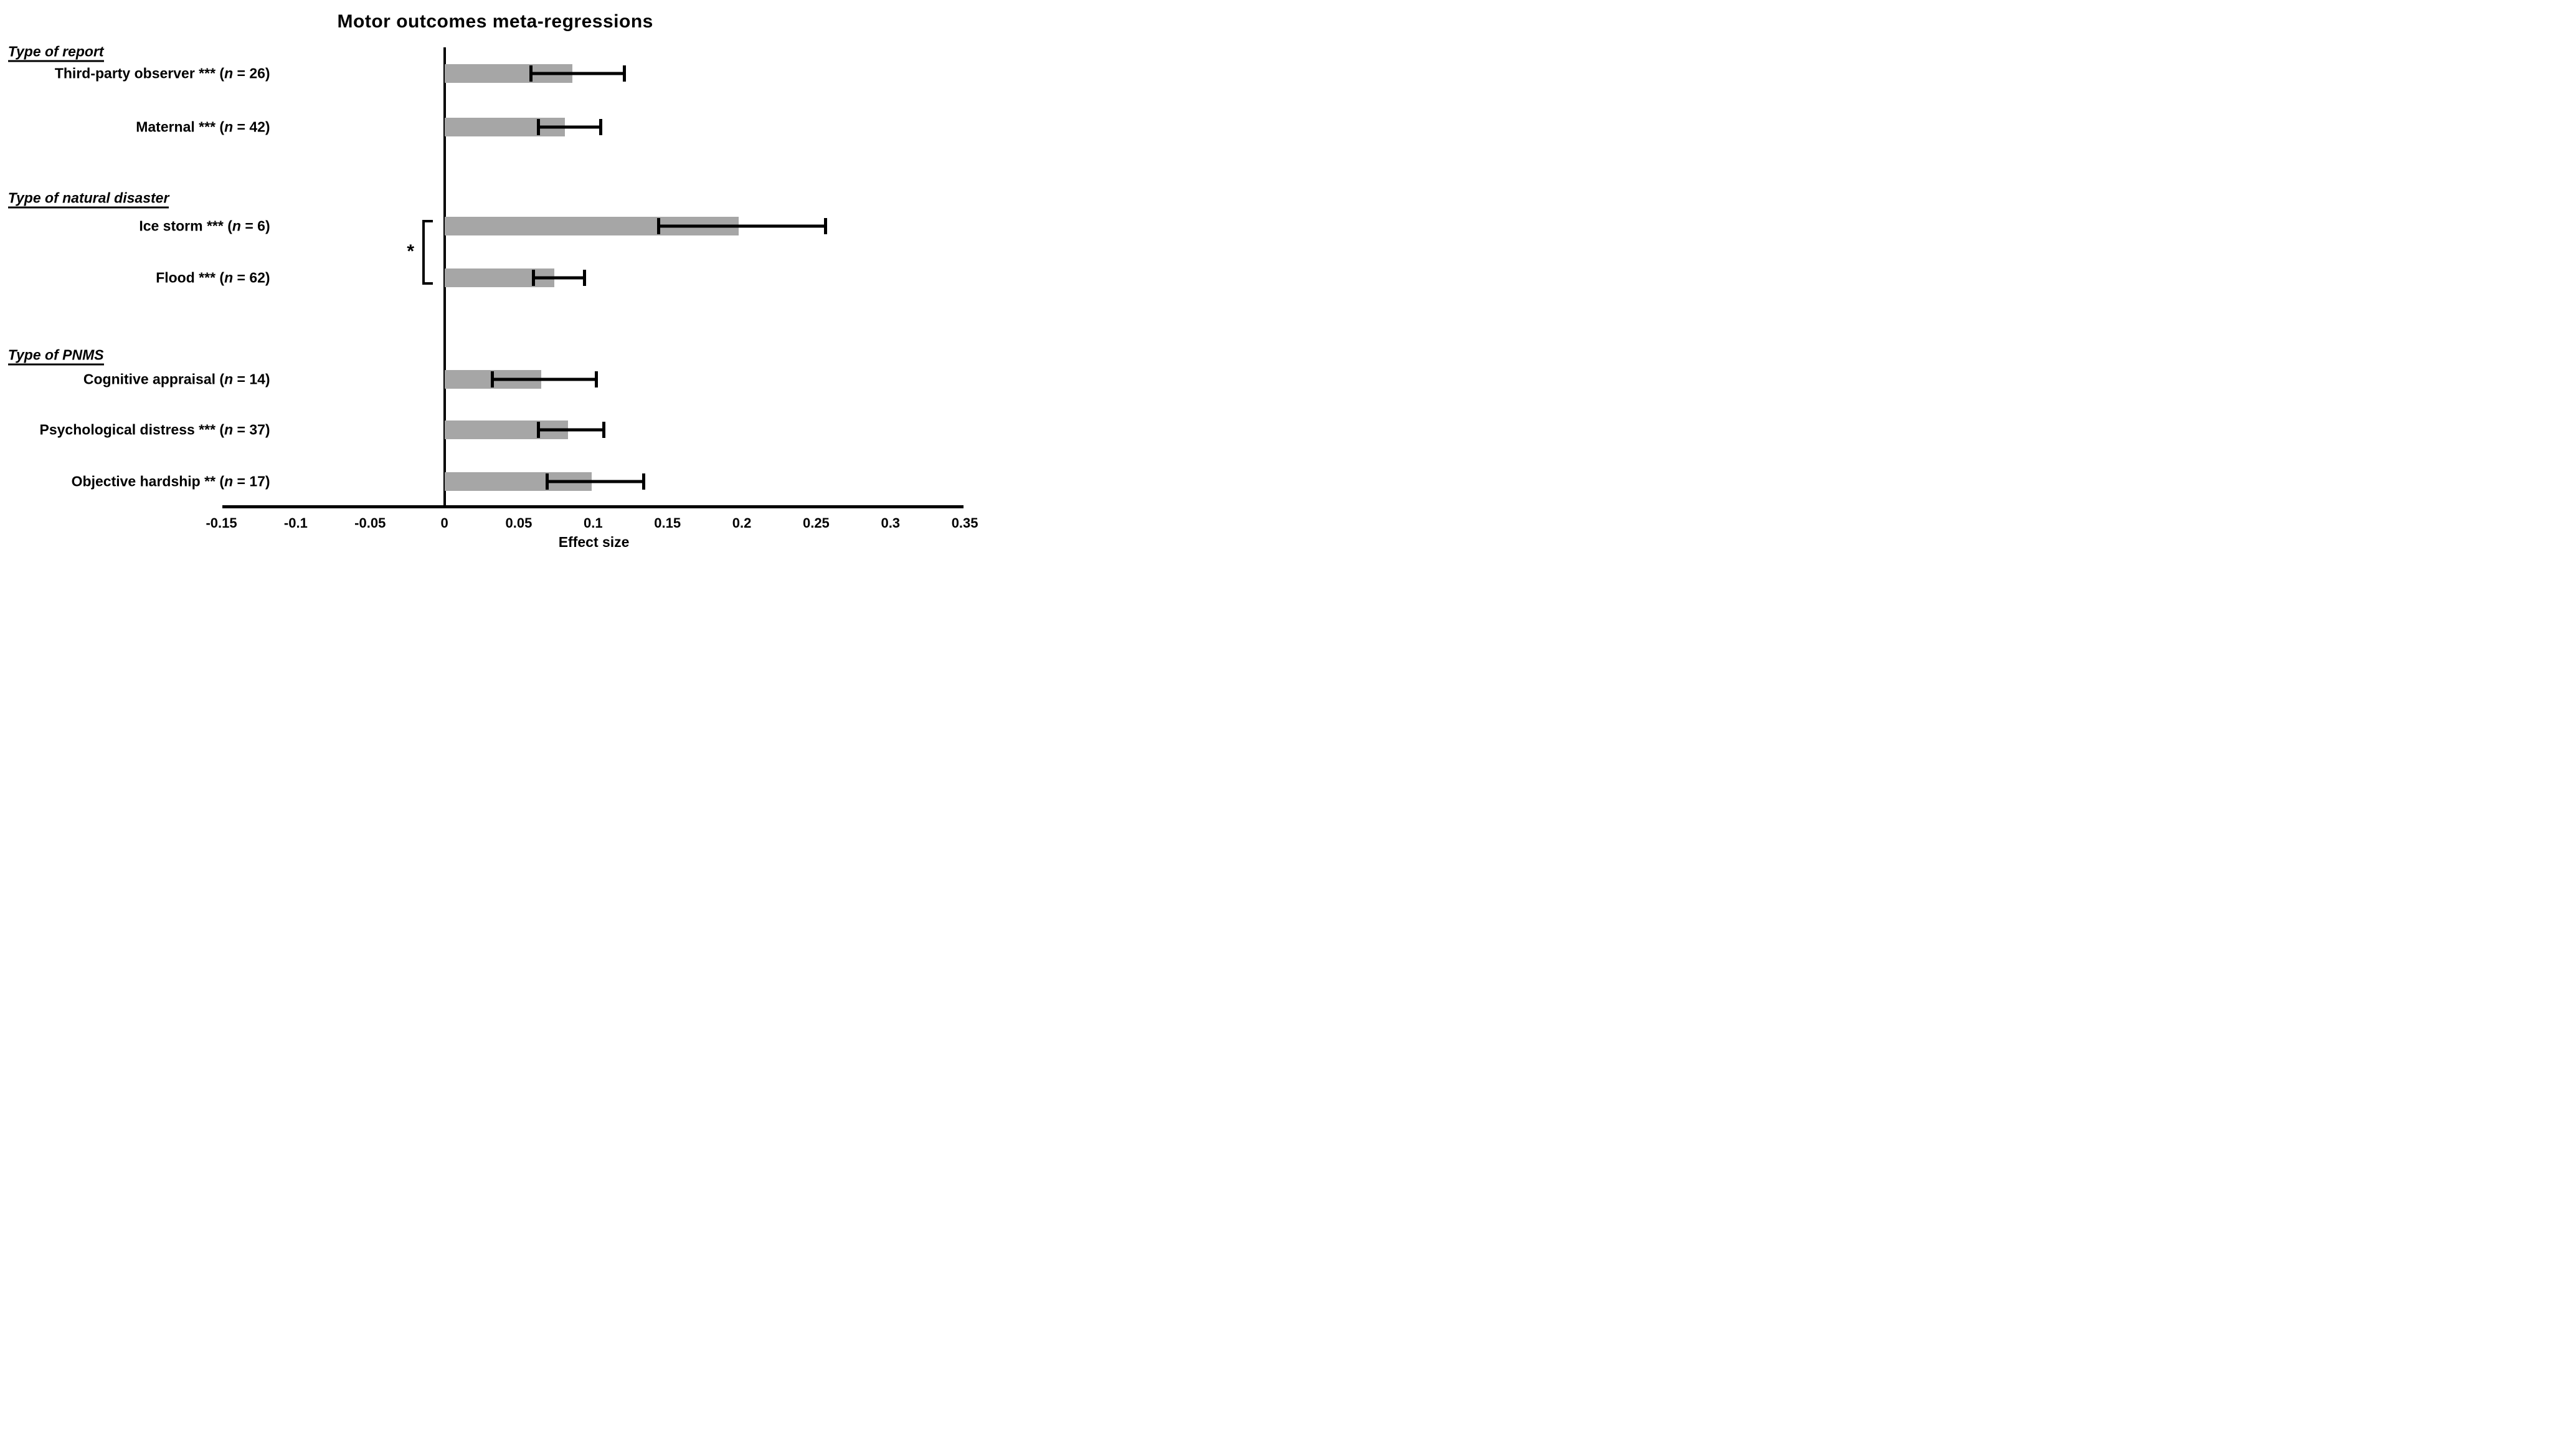 This screenshot has height=1449, width=2576. Describe the element at coordinates (176, 379) in the screenshot. I see `category-label: Cognitive appraisal (n = 14)` at that location.